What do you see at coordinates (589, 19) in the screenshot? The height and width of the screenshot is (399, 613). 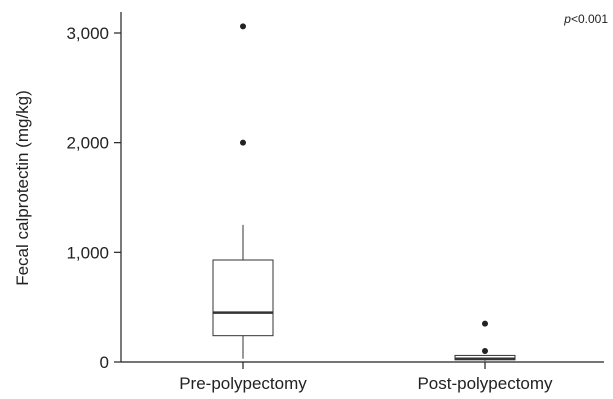 I see `p-value-text: <0.001` at bounding box center [589, 19].